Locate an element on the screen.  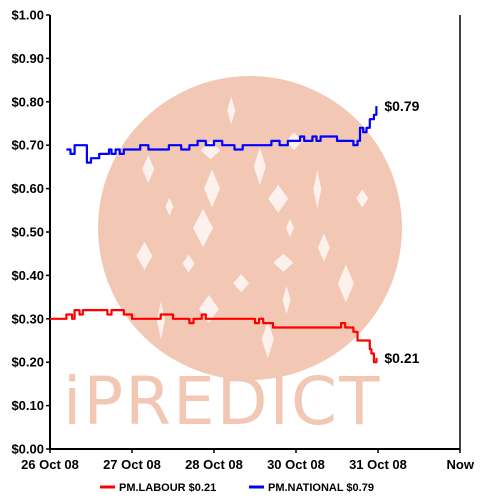
legend-label-labour: PM.LABOUR $0.21 is located at coordinates (167, 488).